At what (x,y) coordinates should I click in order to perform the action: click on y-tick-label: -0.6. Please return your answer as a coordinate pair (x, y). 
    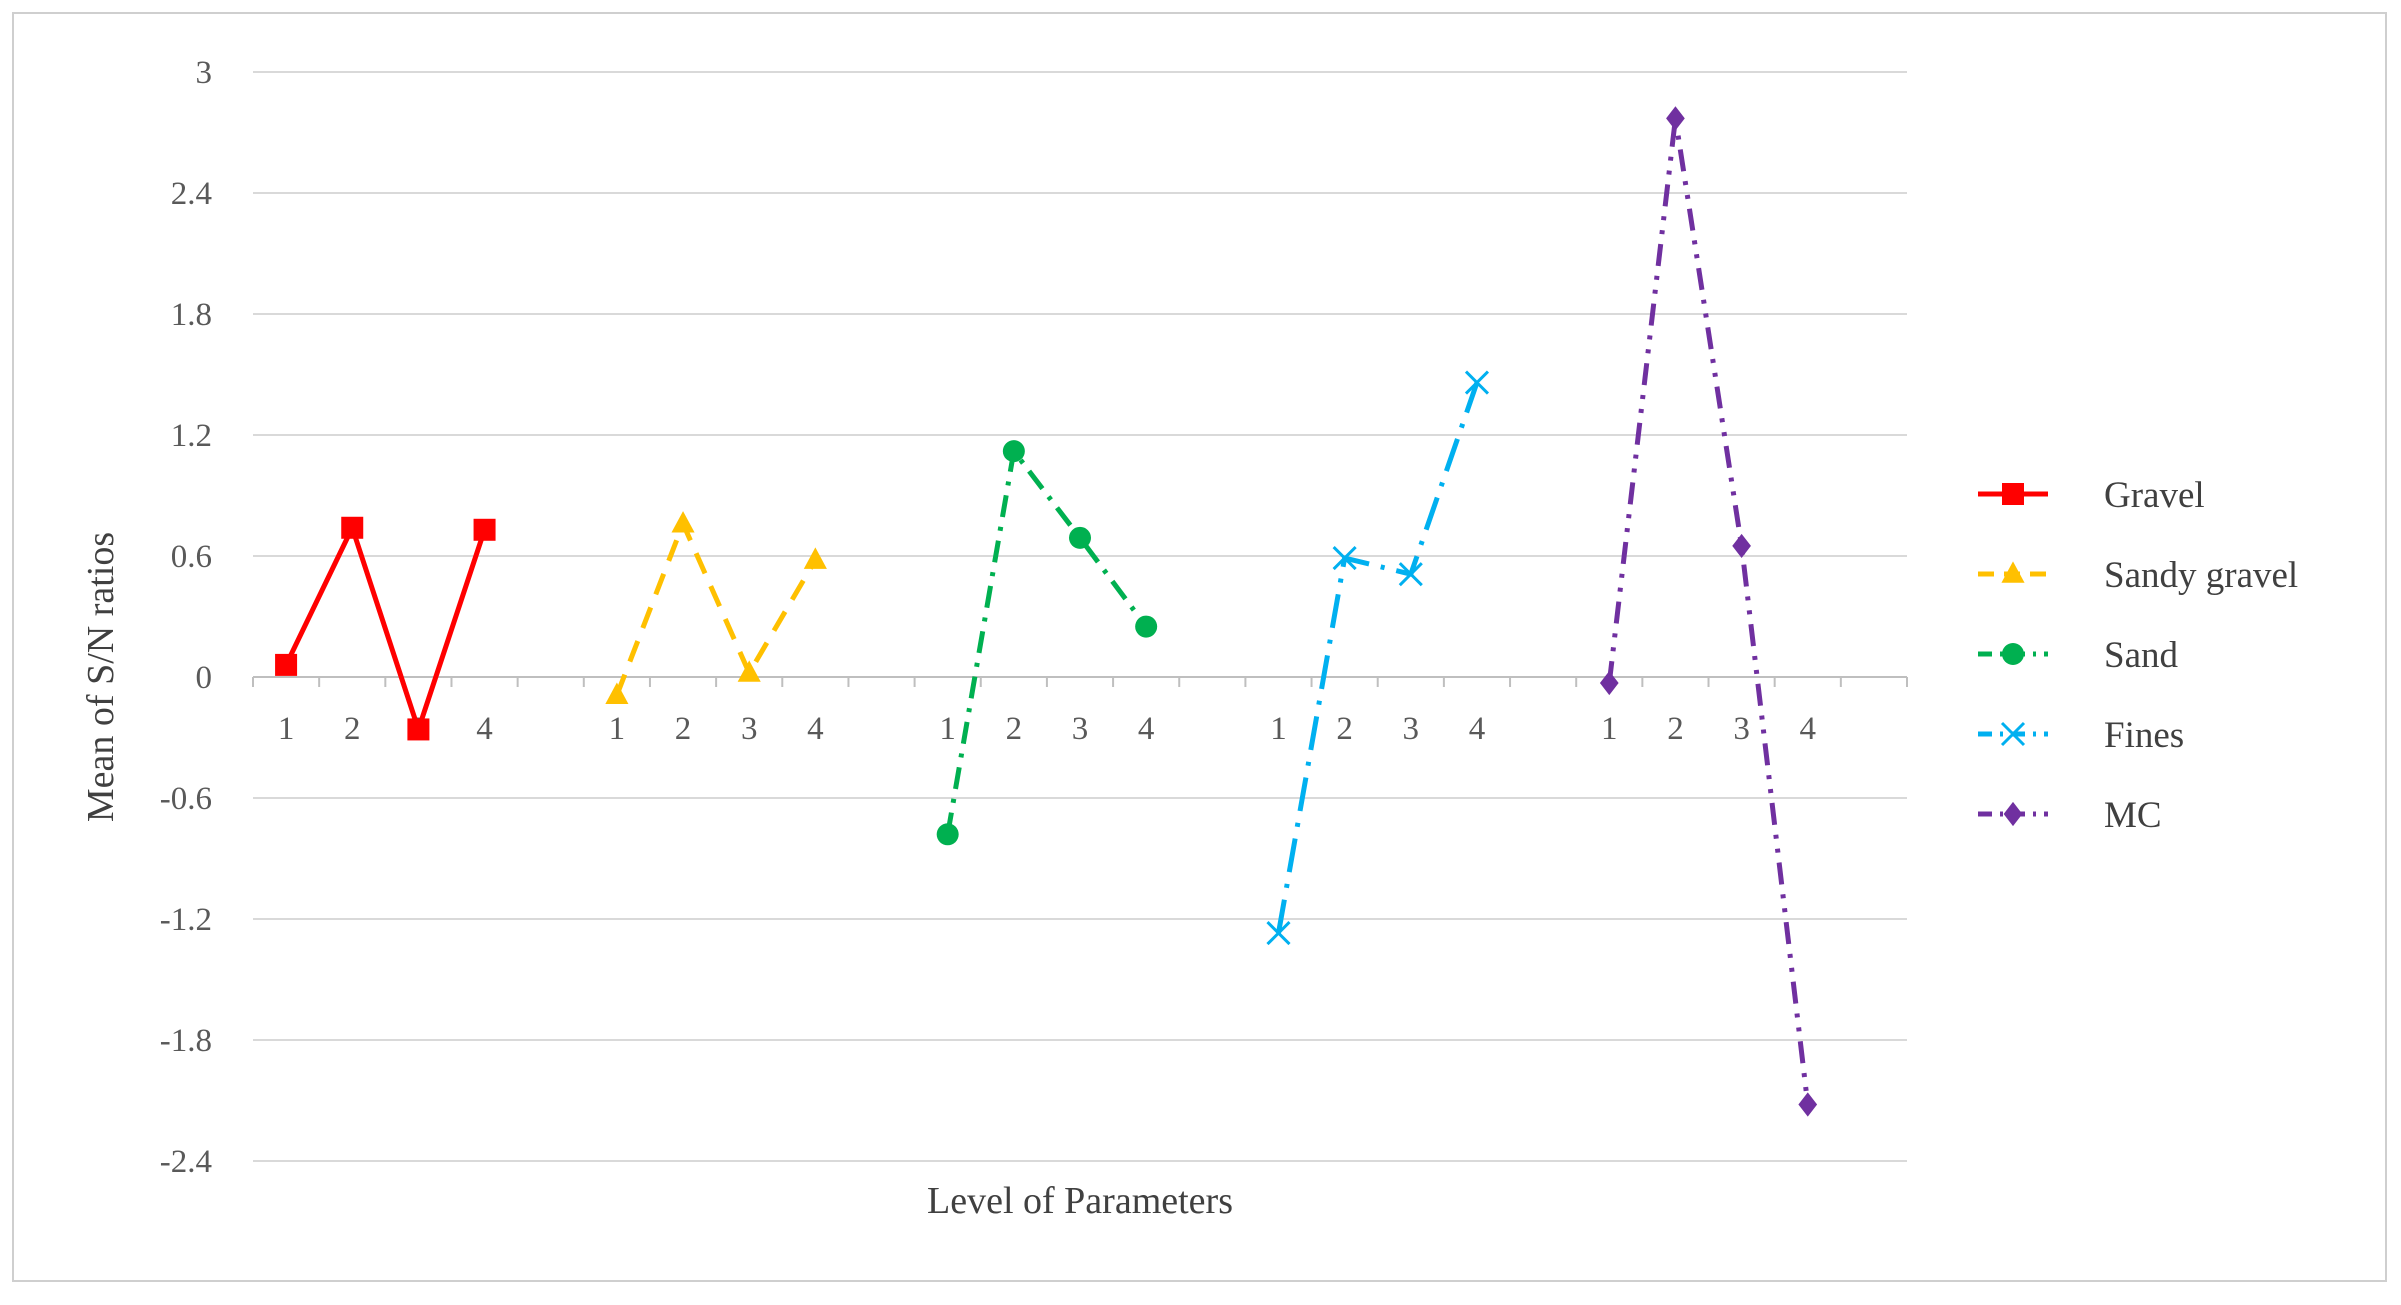
    Looking at the image, I should click on (186, 799).